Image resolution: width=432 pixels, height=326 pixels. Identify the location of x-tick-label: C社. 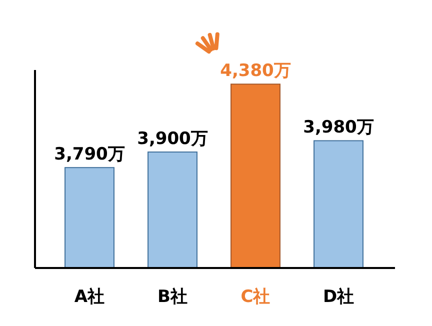
(255, 297).